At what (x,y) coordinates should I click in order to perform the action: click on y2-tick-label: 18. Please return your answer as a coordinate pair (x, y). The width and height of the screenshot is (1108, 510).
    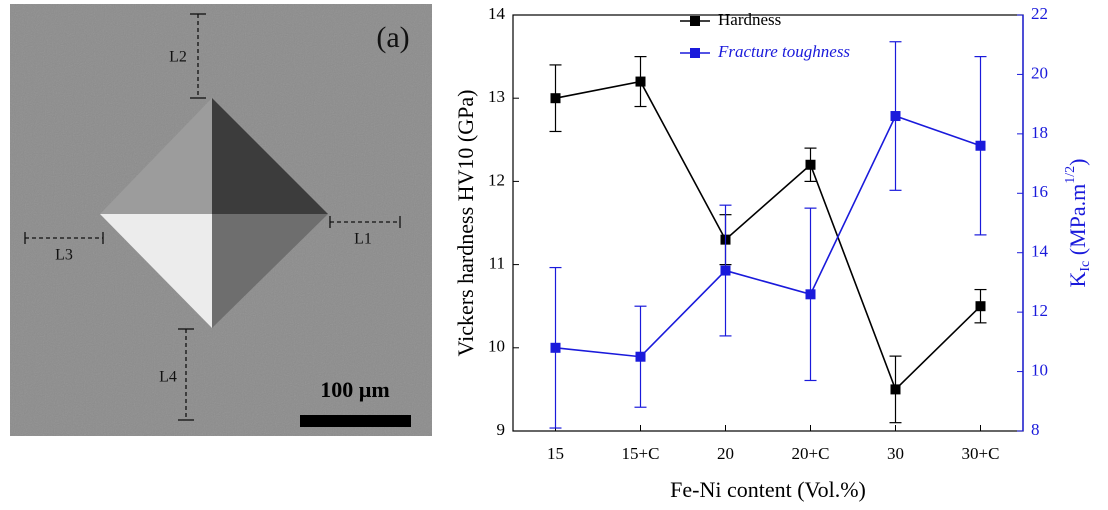
    Looking at the image, I should click on (1039, 132).